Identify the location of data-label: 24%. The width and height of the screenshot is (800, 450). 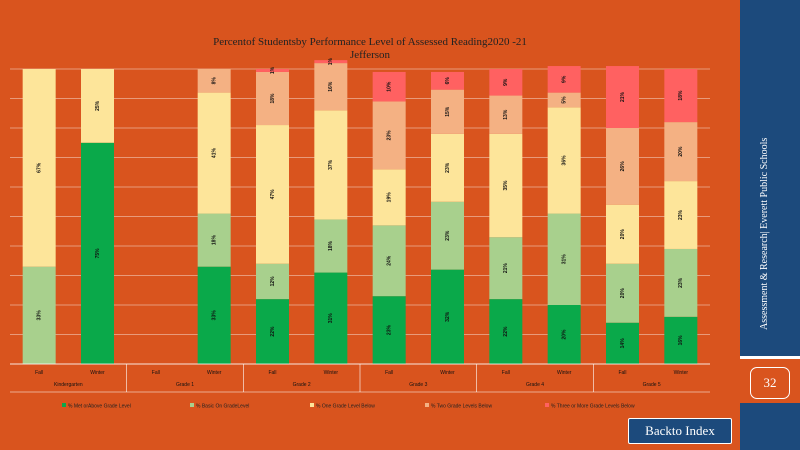
(389, 260).